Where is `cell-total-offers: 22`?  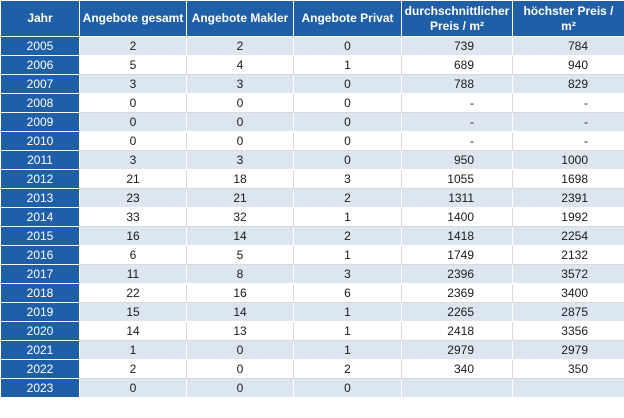
cell-total-offers: 22 is located at coordinates (133, 293).